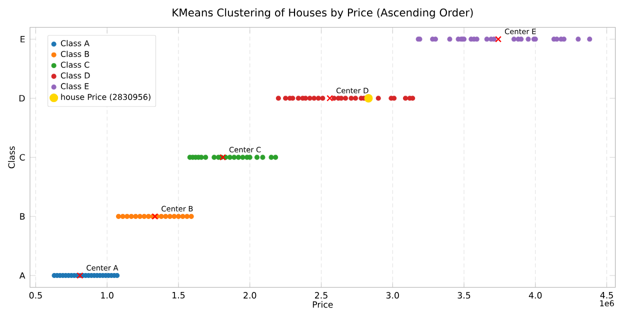 The width and height of the screenshot is (624, 322). I want to click on legend-label: house Price (2830956), so click(105, 97).